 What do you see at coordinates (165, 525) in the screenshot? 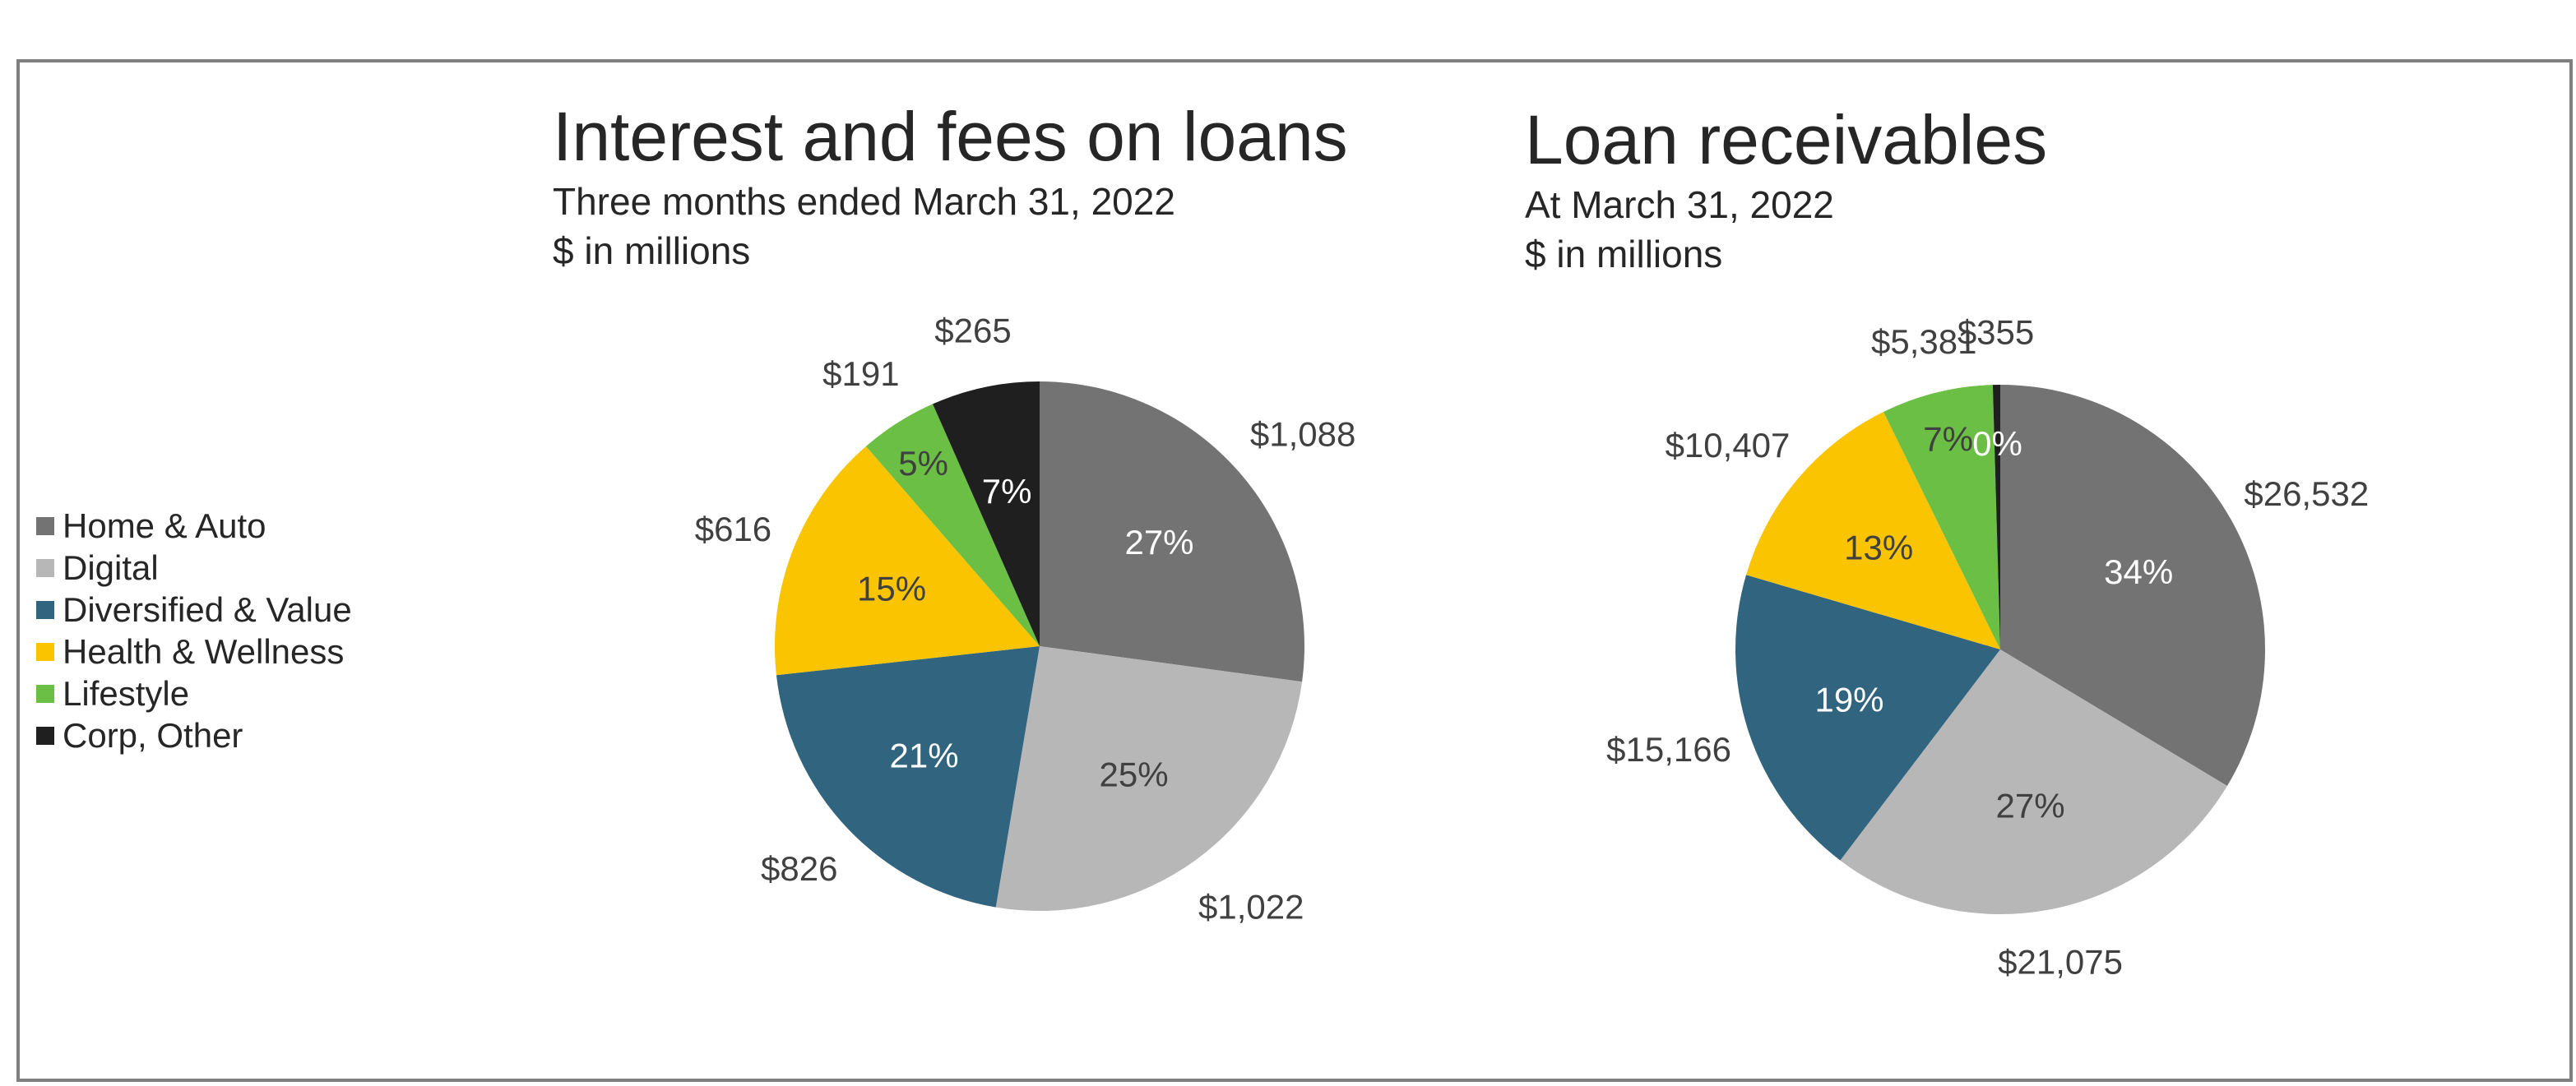
I see `legend-label: Home & Auto` at bounding box center [165, 525].